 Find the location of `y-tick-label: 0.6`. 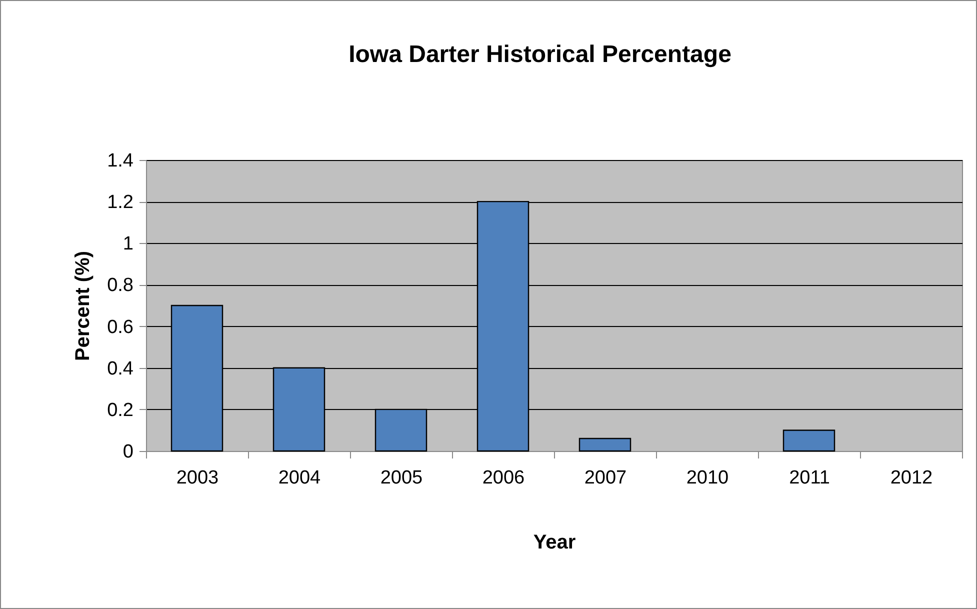

y-tick-label: 0.6 is located at coordinates (120, 327).